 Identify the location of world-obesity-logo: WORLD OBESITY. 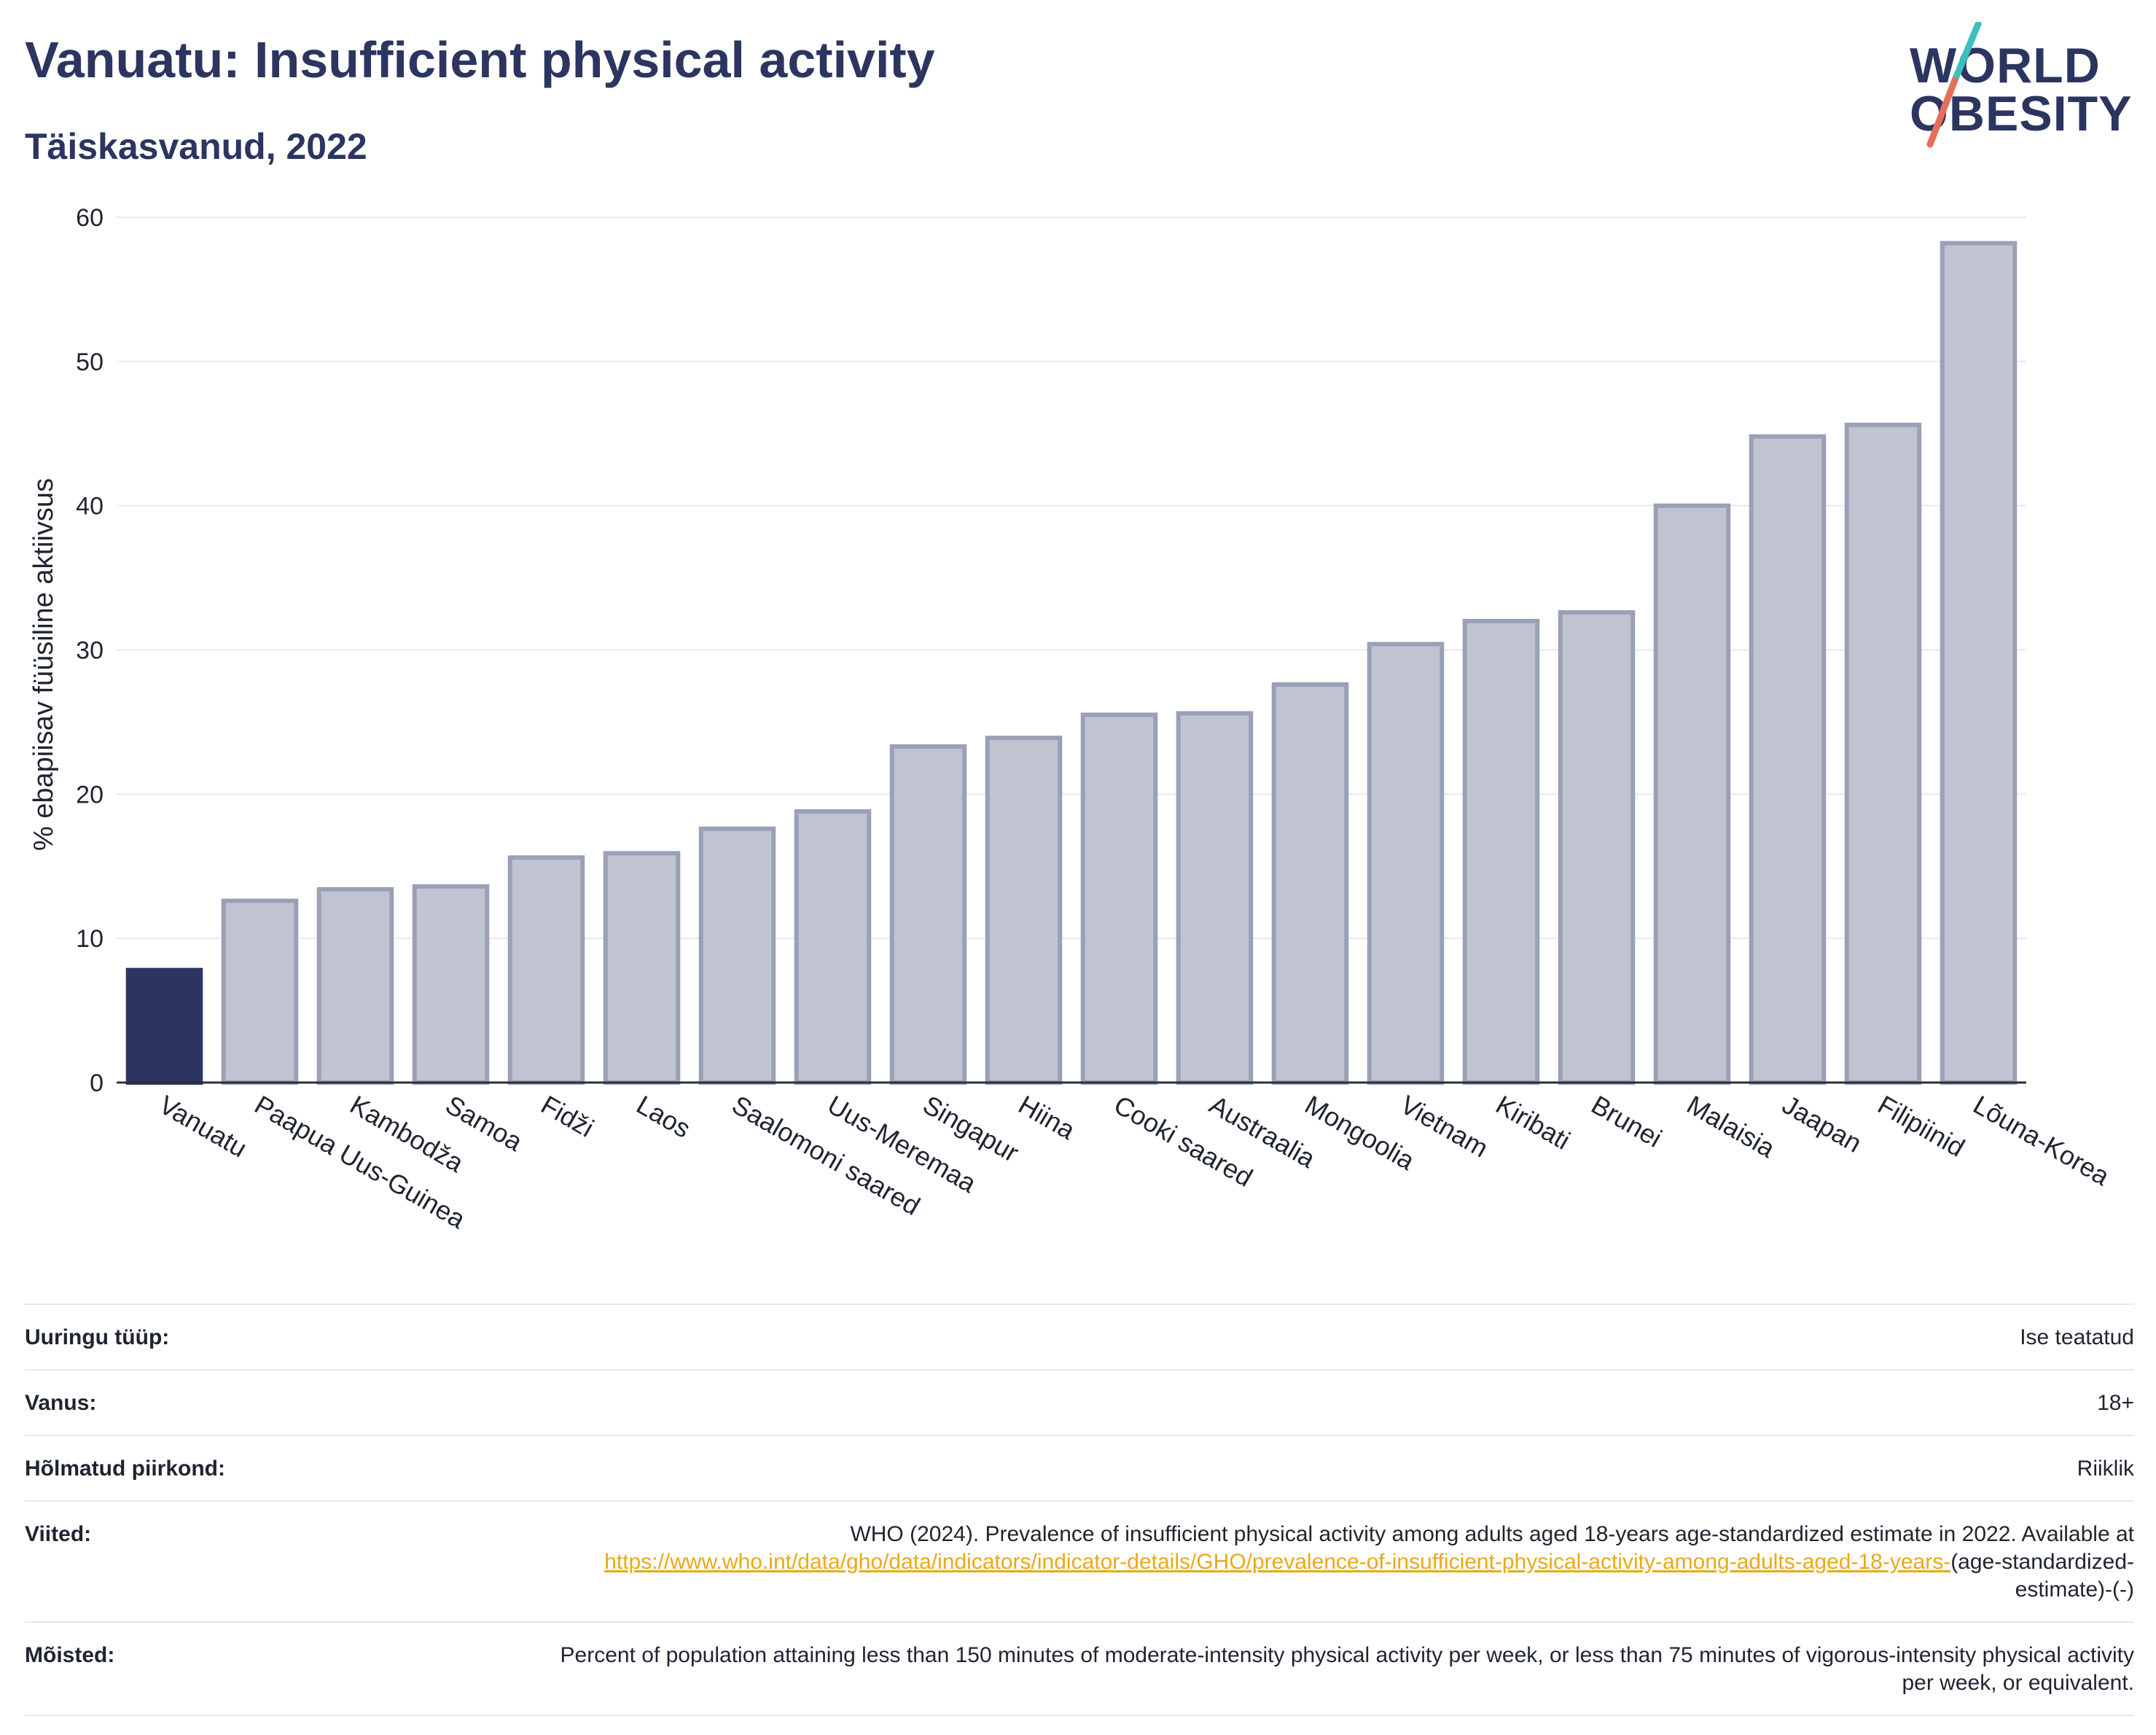
(2019, 87).